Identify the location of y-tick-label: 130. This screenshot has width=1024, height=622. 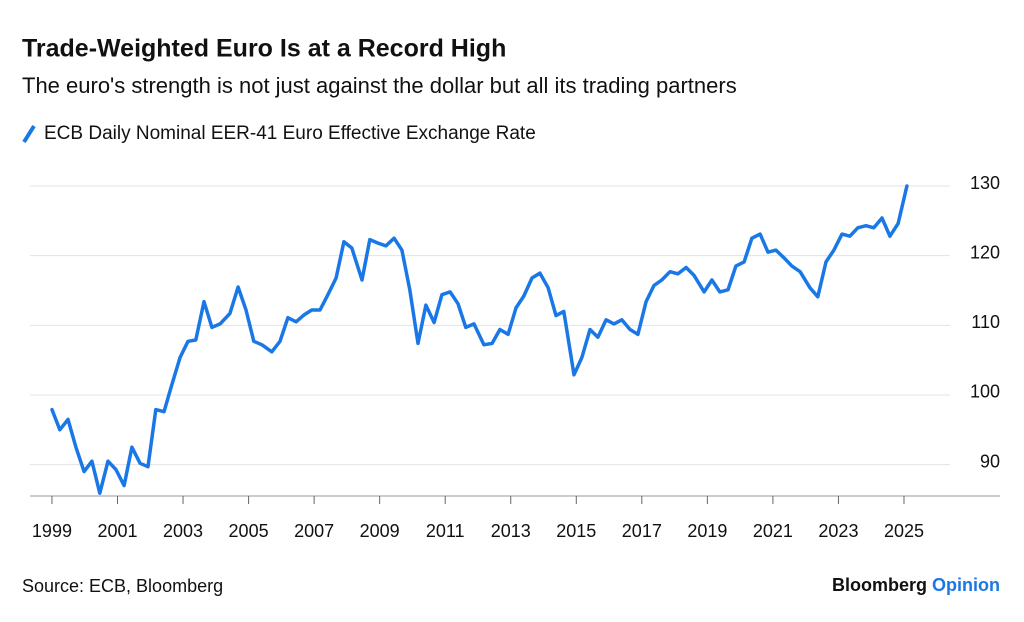
(985, 183).